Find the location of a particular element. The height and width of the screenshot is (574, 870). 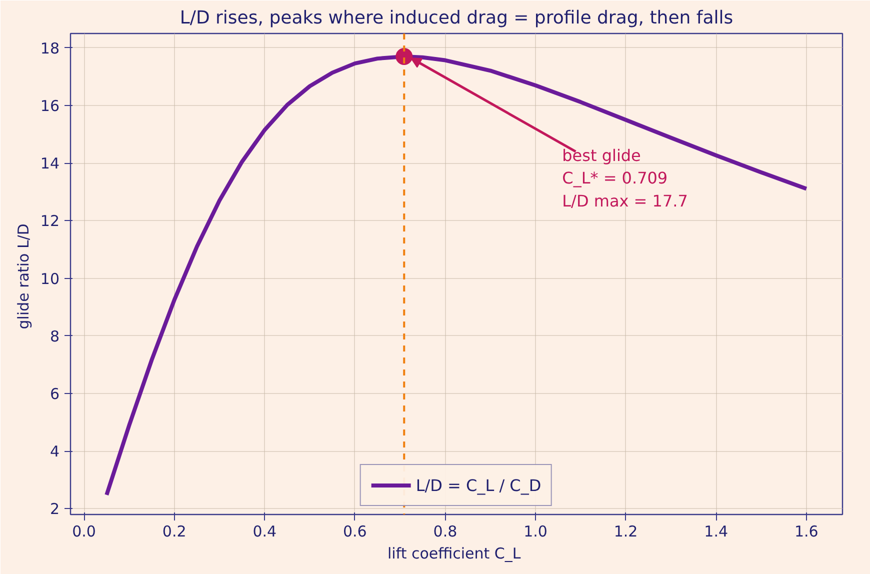

y-tick-label: 6 is located at coordinates (55, 394).